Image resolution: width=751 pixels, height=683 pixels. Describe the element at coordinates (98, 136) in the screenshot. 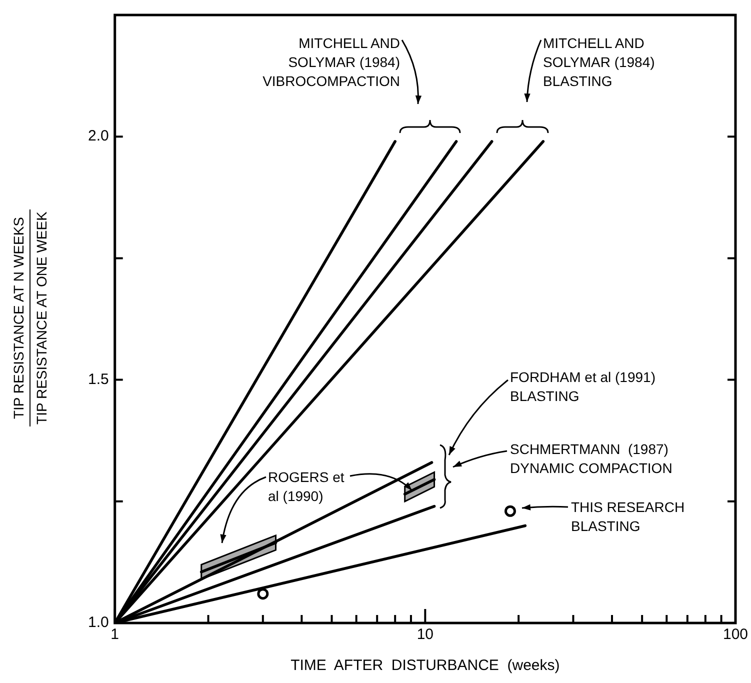

I see `y-tick-label: 2.0` at that location.